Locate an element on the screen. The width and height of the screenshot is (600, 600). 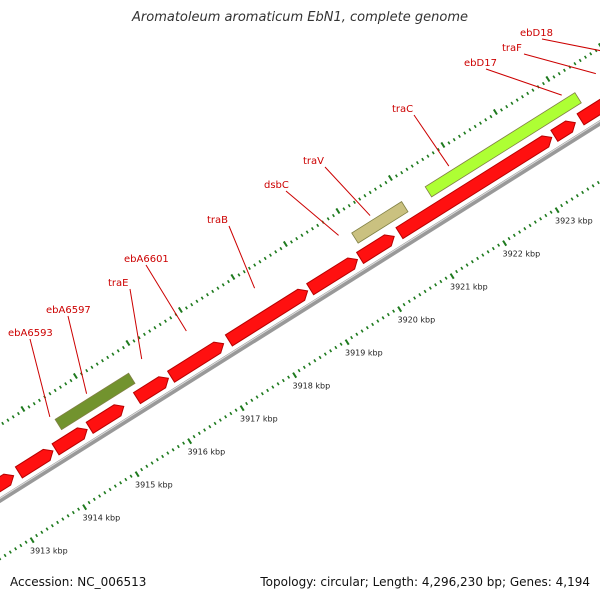
gene-label: dsbC is located at coordinates (276, 185).